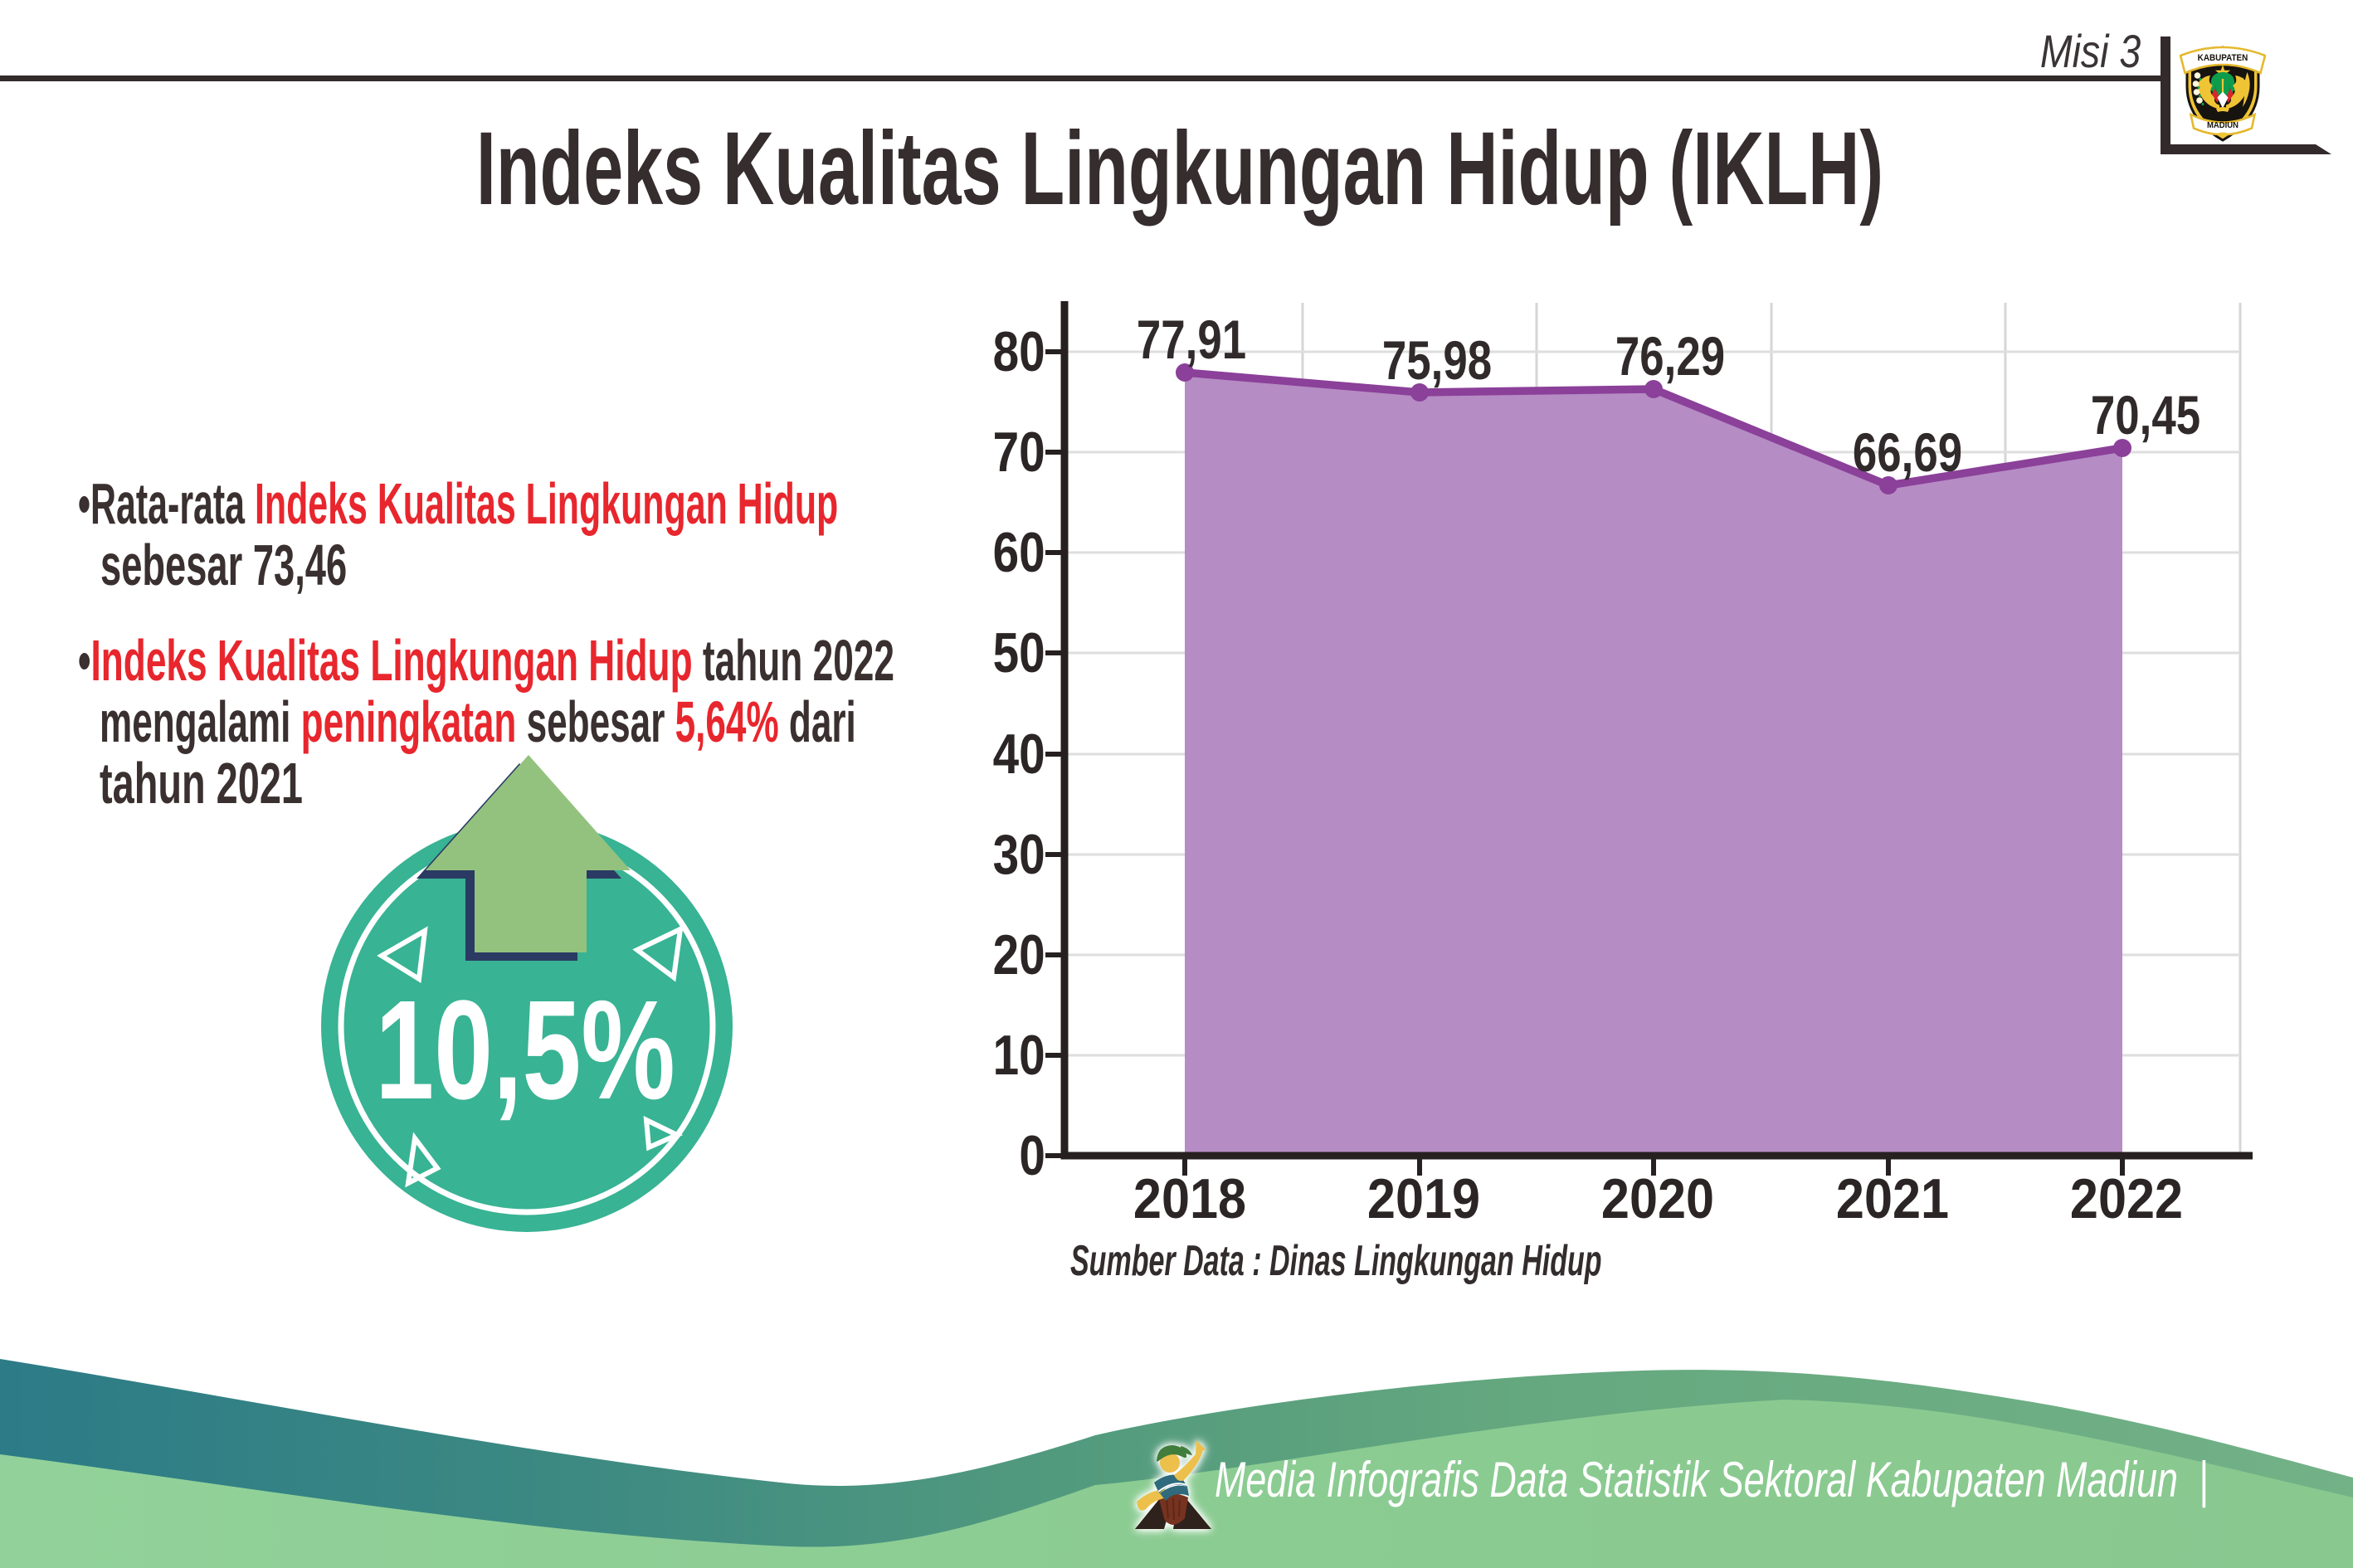  I want to click on svg-text: MADIUN, so click(2223, 125).